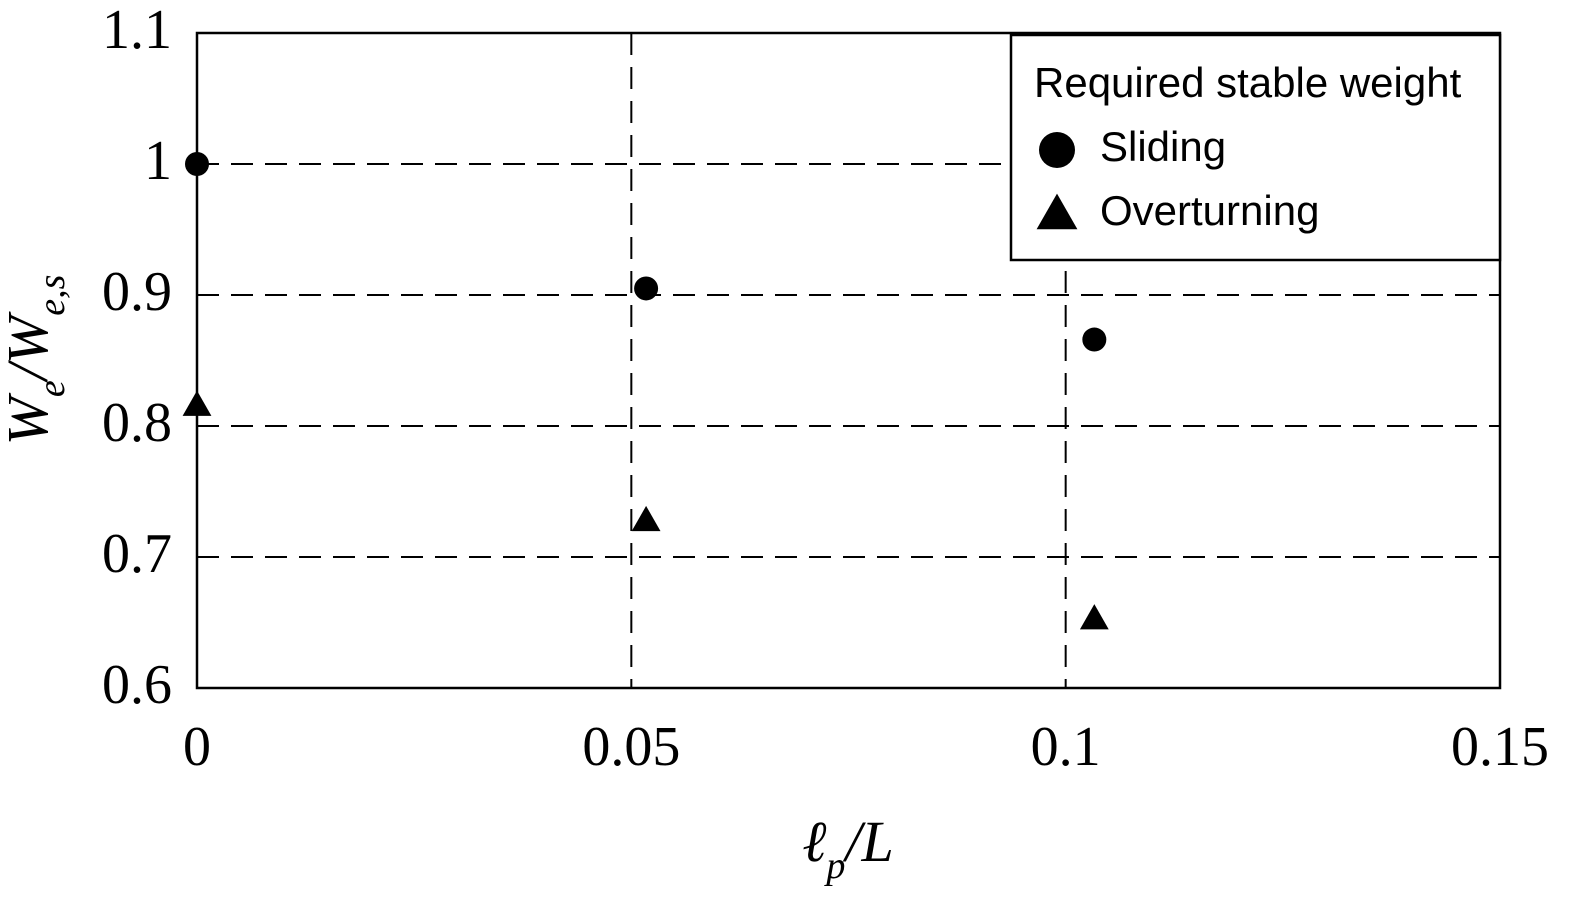  What do you see at coordinates (137, 292) in the screenshot?
I see `y-tick-label: 0.9` at bounding box center [137, 292].